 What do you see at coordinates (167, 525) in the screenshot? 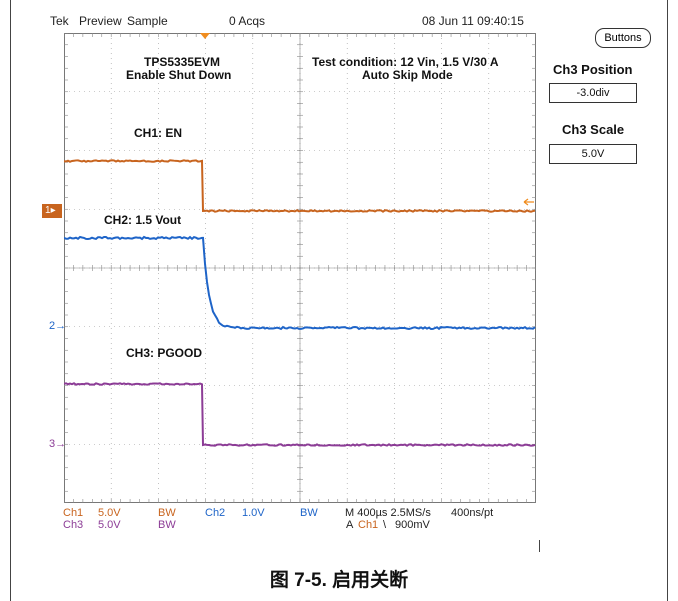
I see `ch3-bw-readout: BW` at bounding box center [167, 525].